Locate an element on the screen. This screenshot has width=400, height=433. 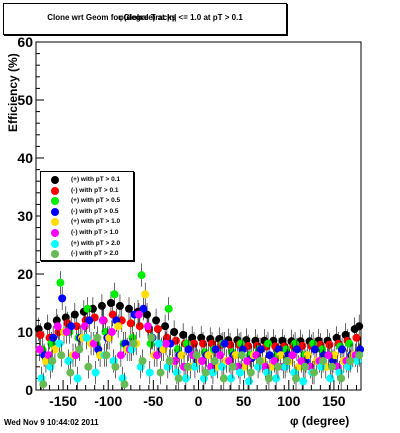
legend-label: (-) with pT > 2.0 is located at coordinates (95, 254).